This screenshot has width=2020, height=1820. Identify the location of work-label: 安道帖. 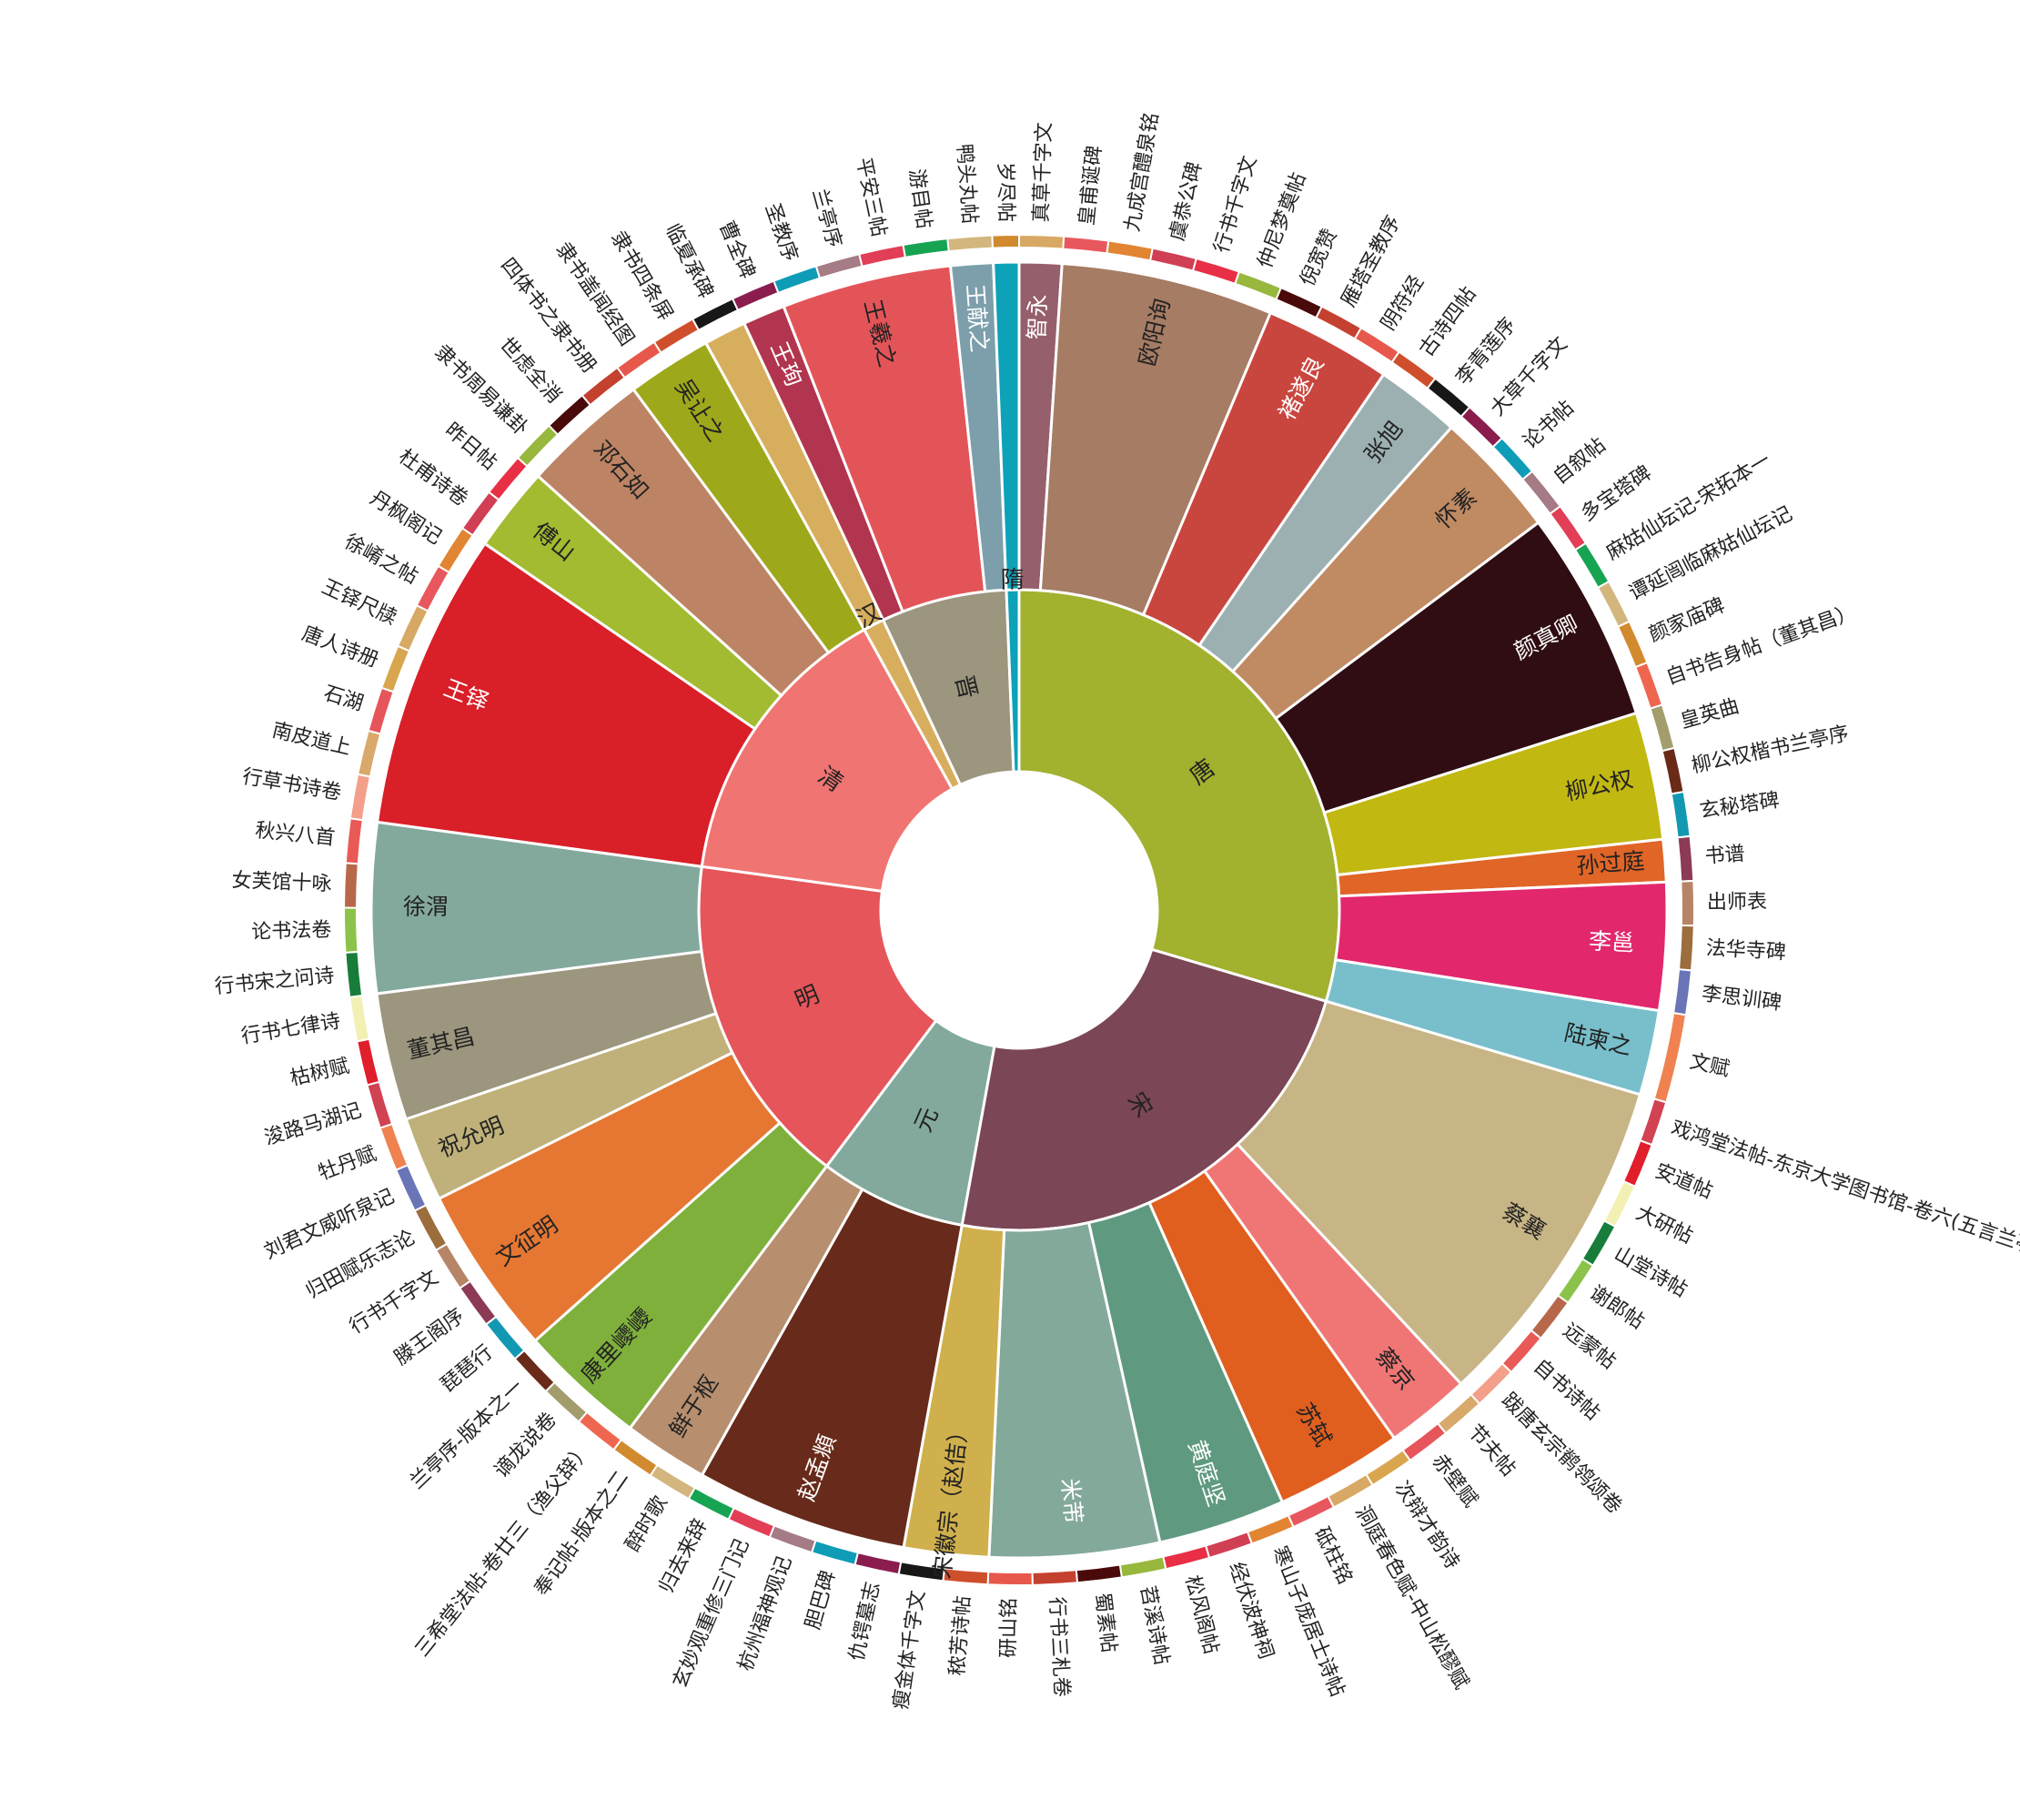
(1684, 1181).